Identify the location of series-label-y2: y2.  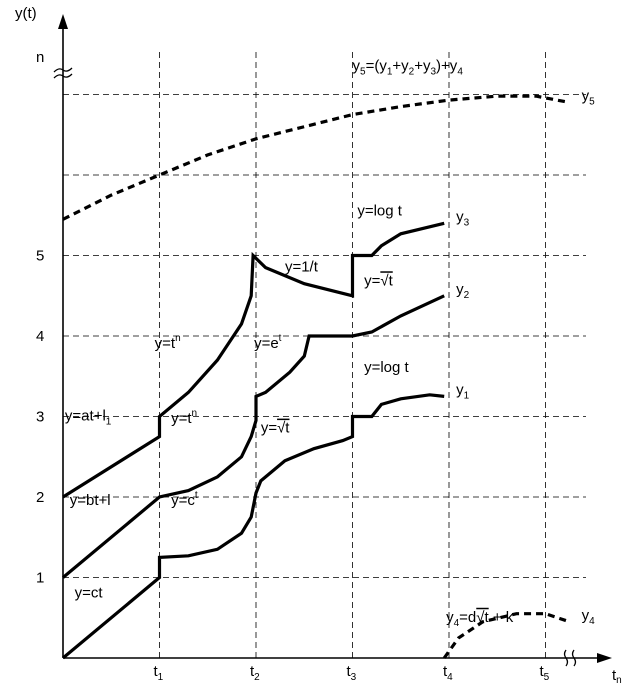
(463, 291).